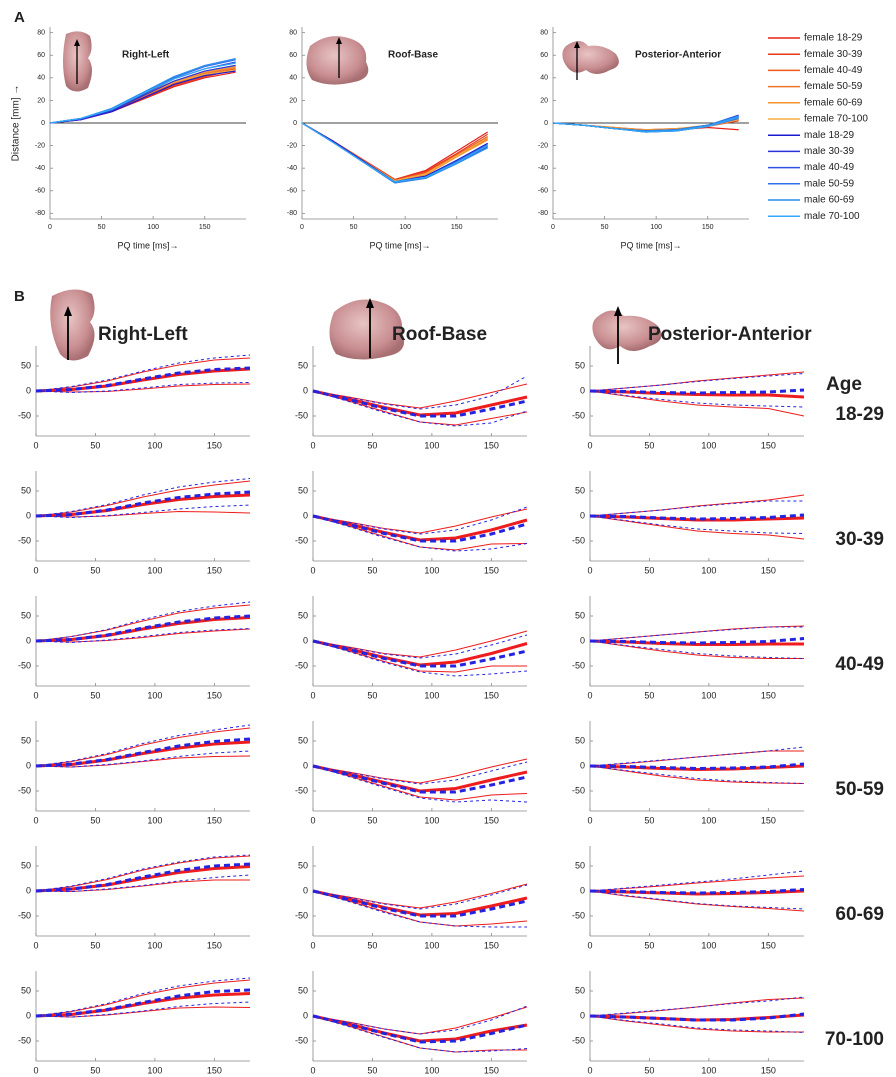 Image resolution: width=896 pixels, height=1077 pixels. I want to click on y-tick-label: 80, so click(41, 32).